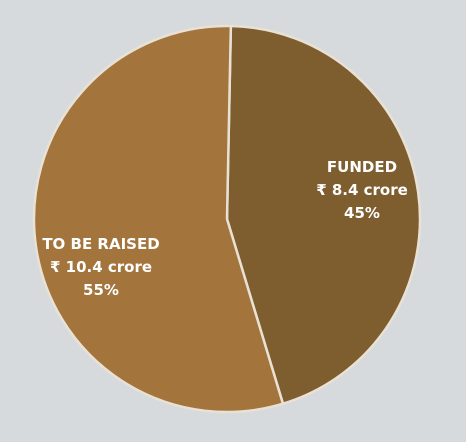 The image size is (466, 442). Describe the element at coordinates (101, 267) in the screenshot. I see `slice-label-to-be-raised-amount: ₹ 10.4 crore` at that location.